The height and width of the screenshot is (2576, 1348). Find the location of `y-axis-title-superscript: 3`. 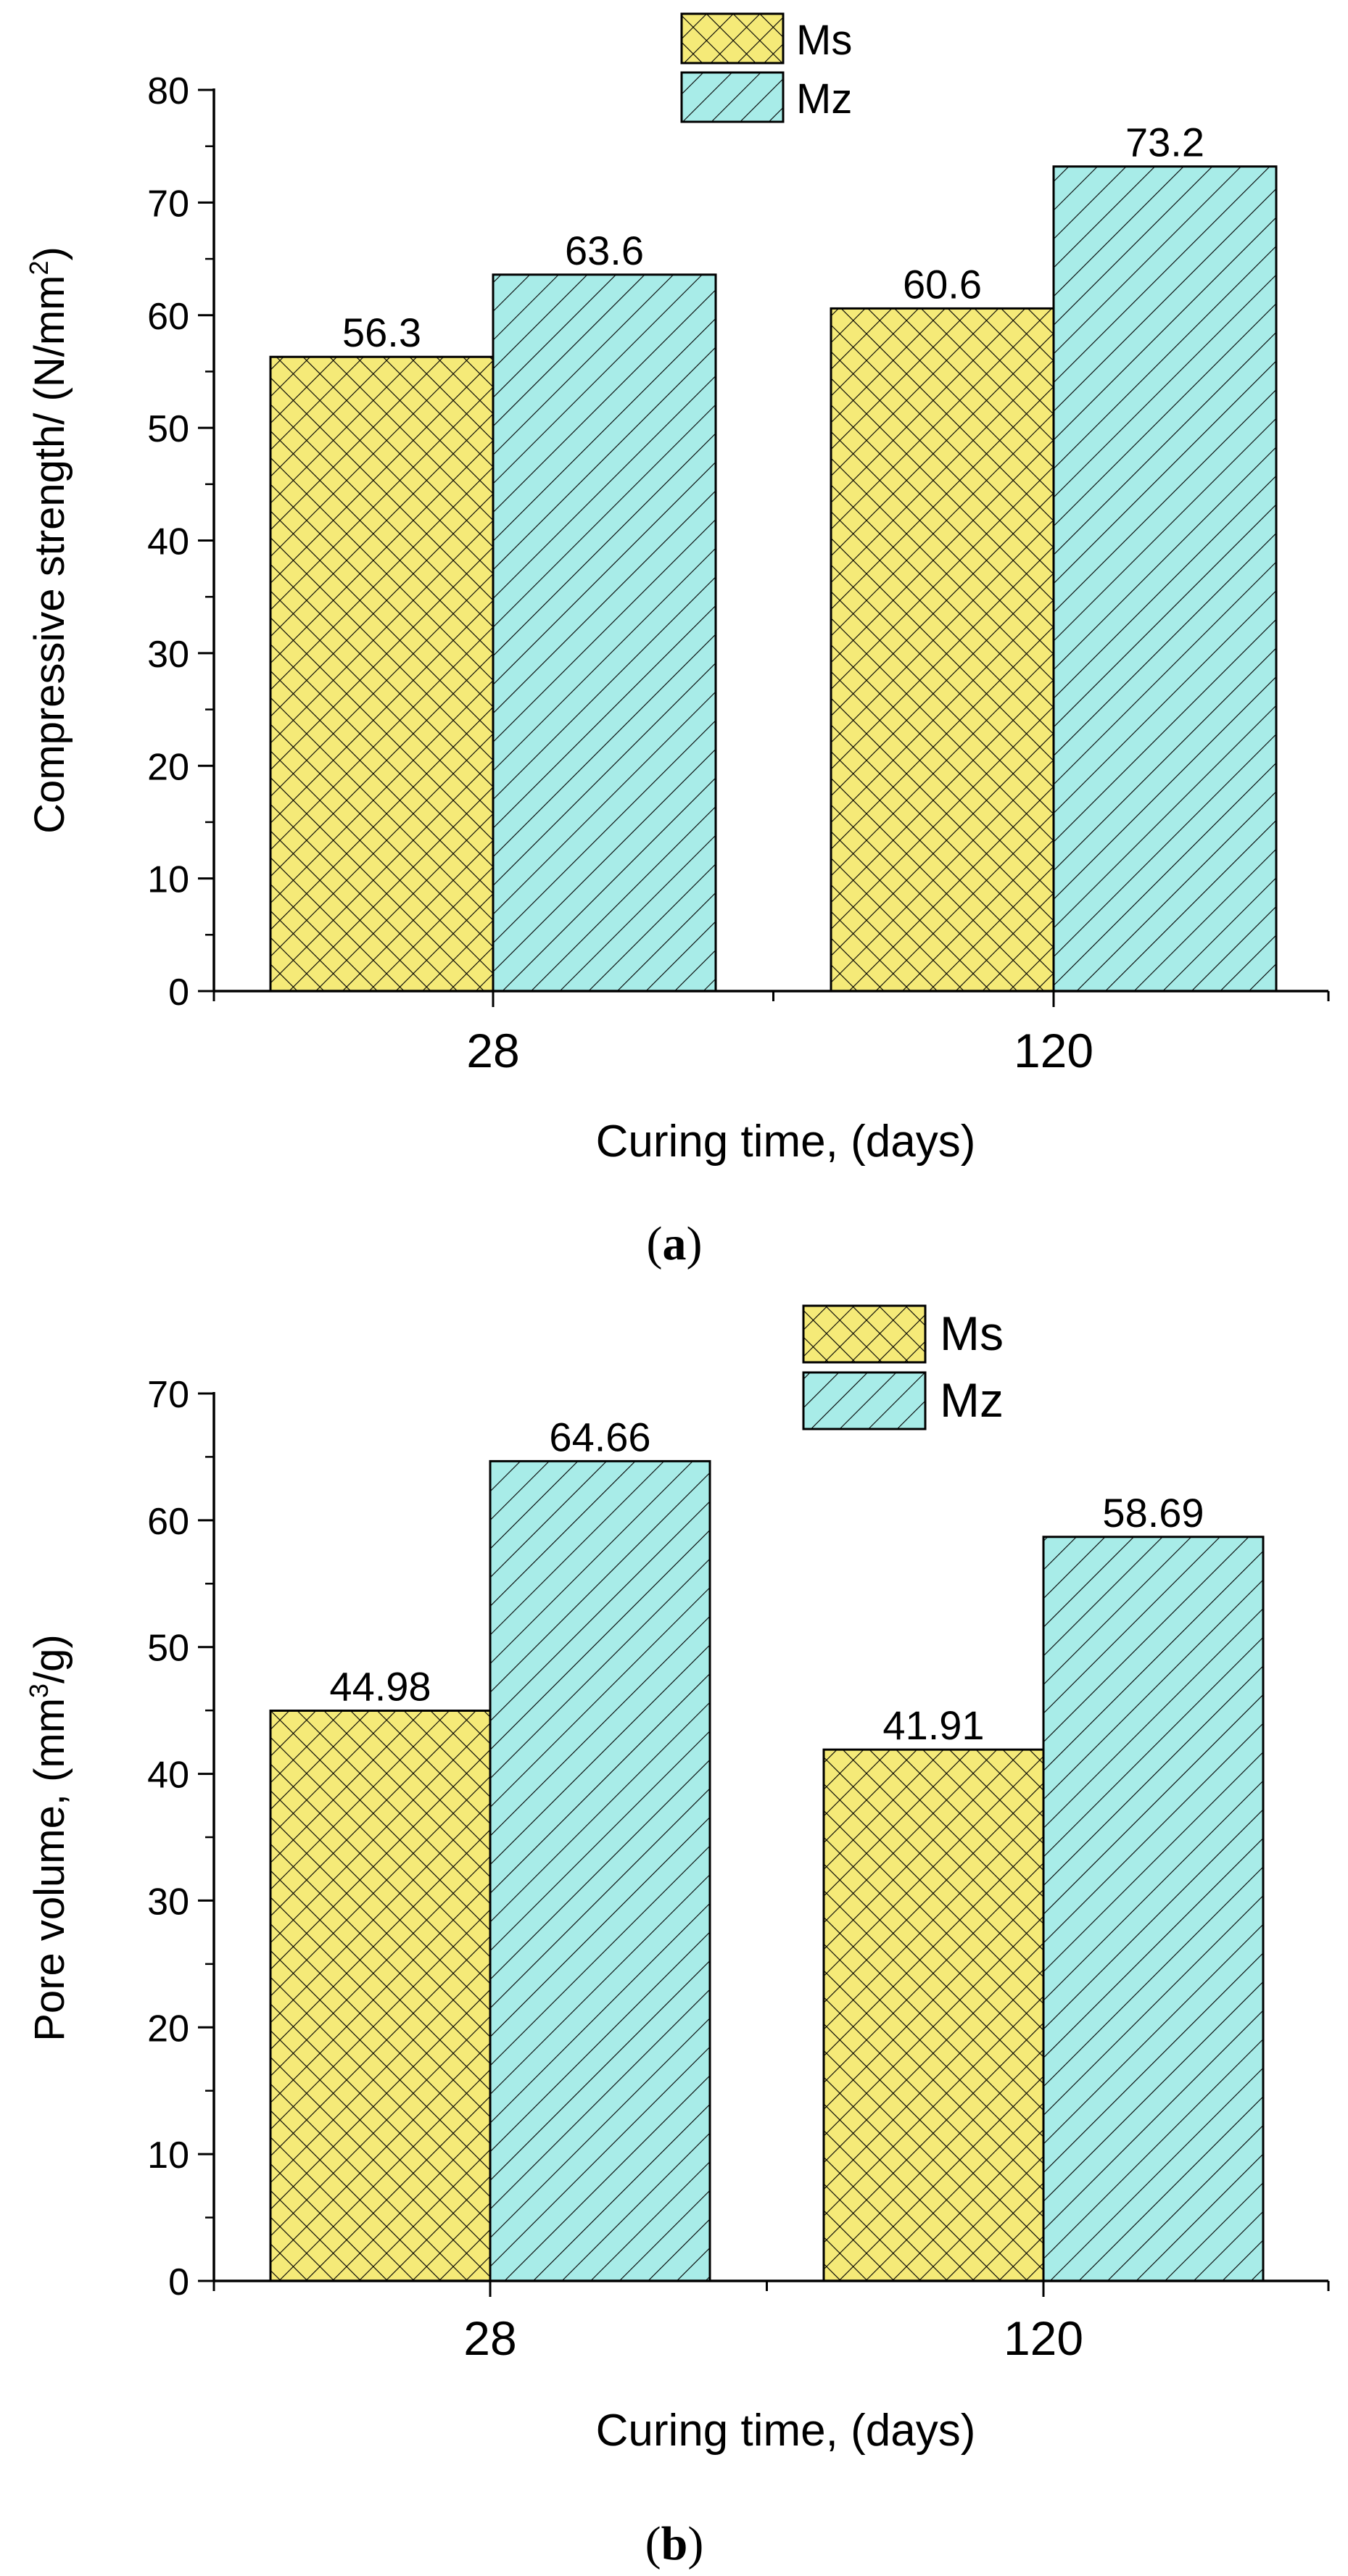

y-axis-title-superscript: 3 is located at coordinates (39, 1690).